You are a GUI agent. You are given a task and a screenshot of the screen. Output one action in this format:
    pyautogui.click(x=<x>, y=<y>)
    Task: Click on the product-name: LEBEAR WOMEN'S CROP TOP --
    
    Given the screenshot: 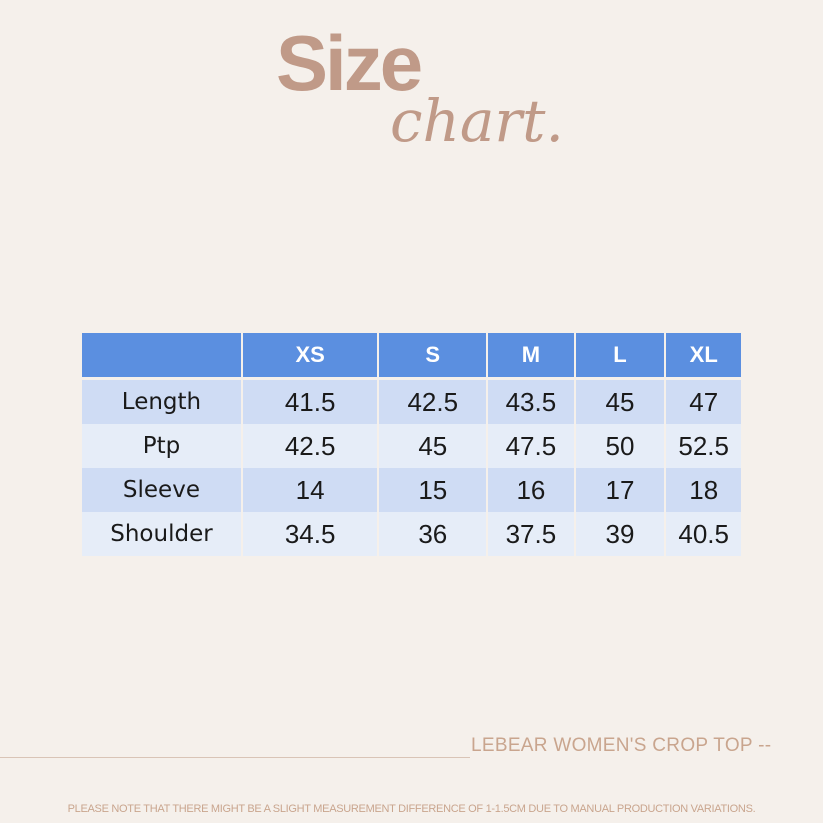 What is the action you would take?
    pyautogui.click(x=621, y=745)
    